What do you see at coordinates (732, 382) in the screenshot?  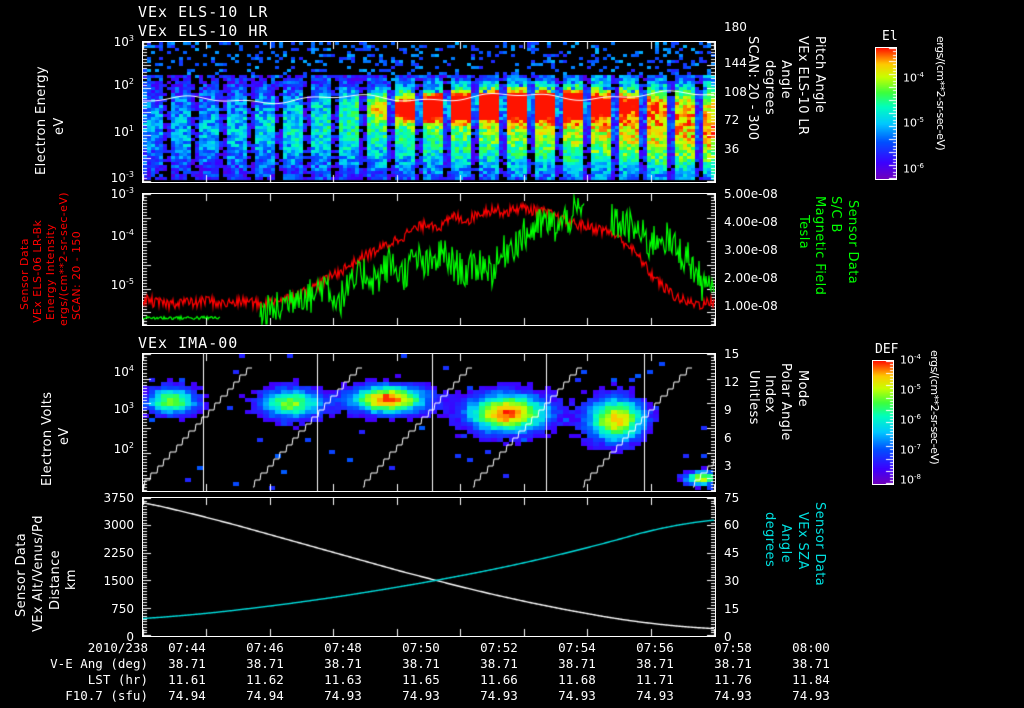 I see `panel3-right-ytick-1: 12` at bounding box center [732, 382].